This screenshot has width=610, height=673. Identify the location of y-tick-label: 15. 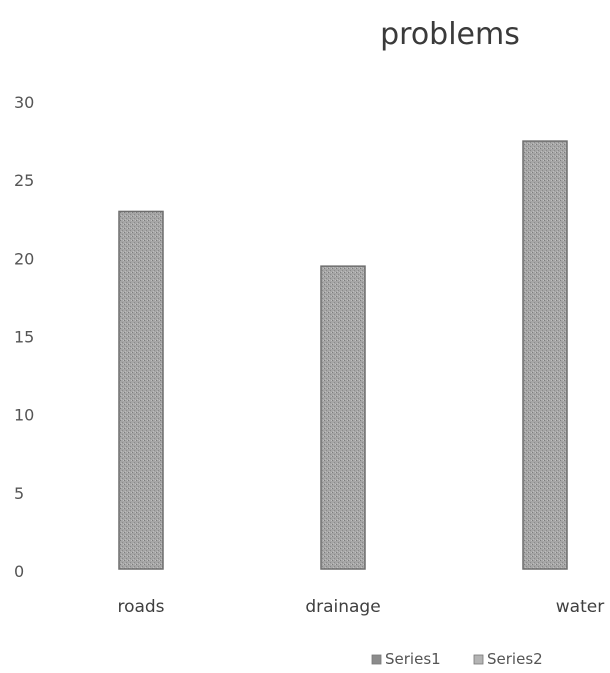
(24, 337).